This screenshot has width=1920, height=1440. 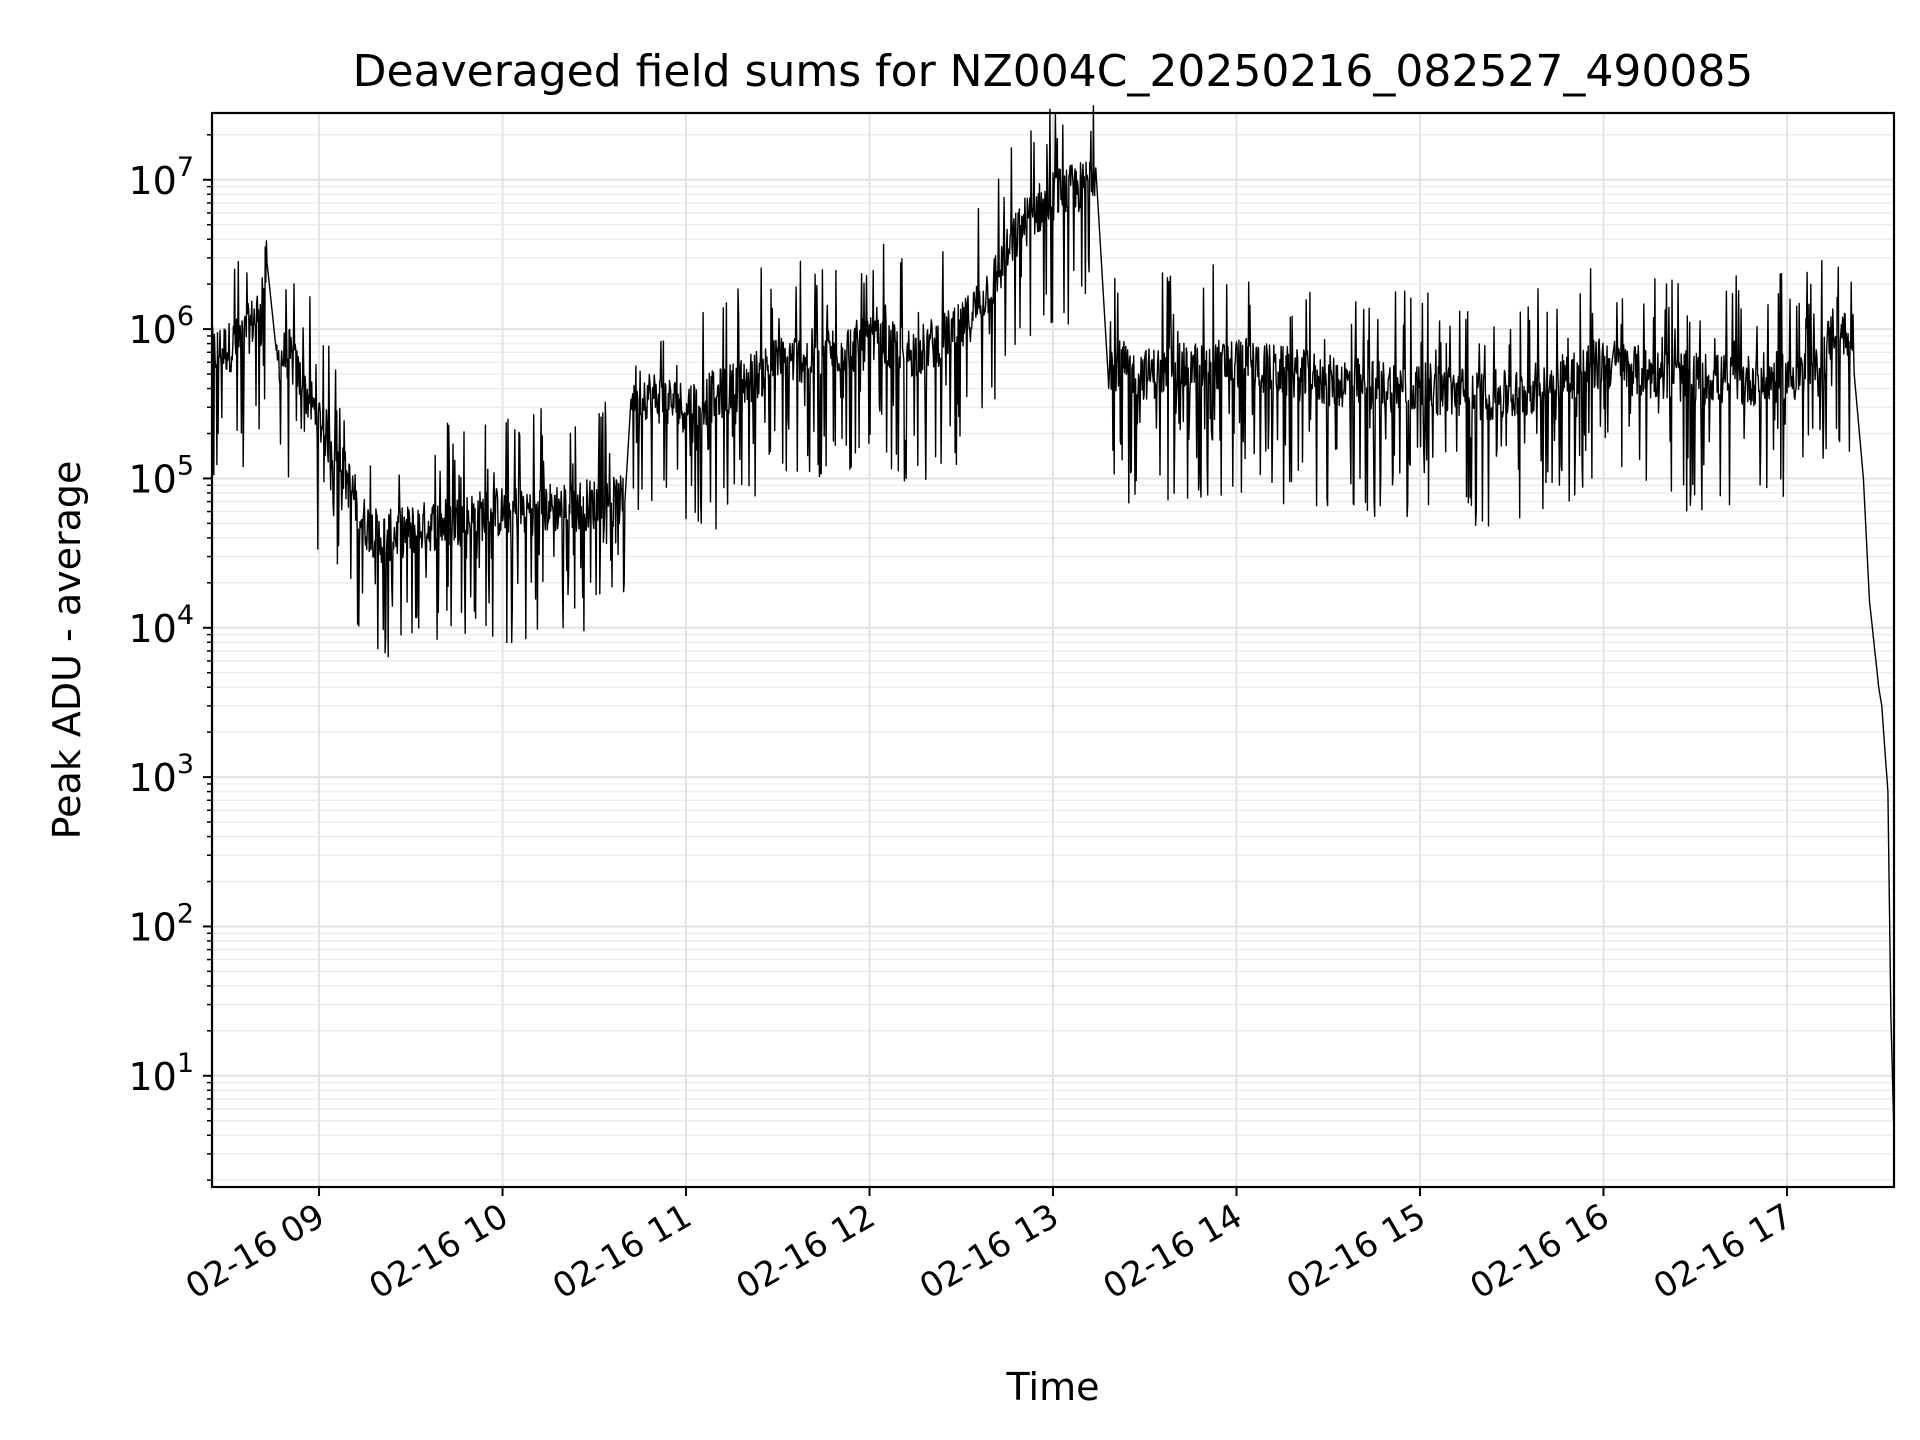 What do you see at coordinates (67, 650) in the screenshot?
I see `y-axis-label: Peak ADU - average` at bounding box center [67, 650].